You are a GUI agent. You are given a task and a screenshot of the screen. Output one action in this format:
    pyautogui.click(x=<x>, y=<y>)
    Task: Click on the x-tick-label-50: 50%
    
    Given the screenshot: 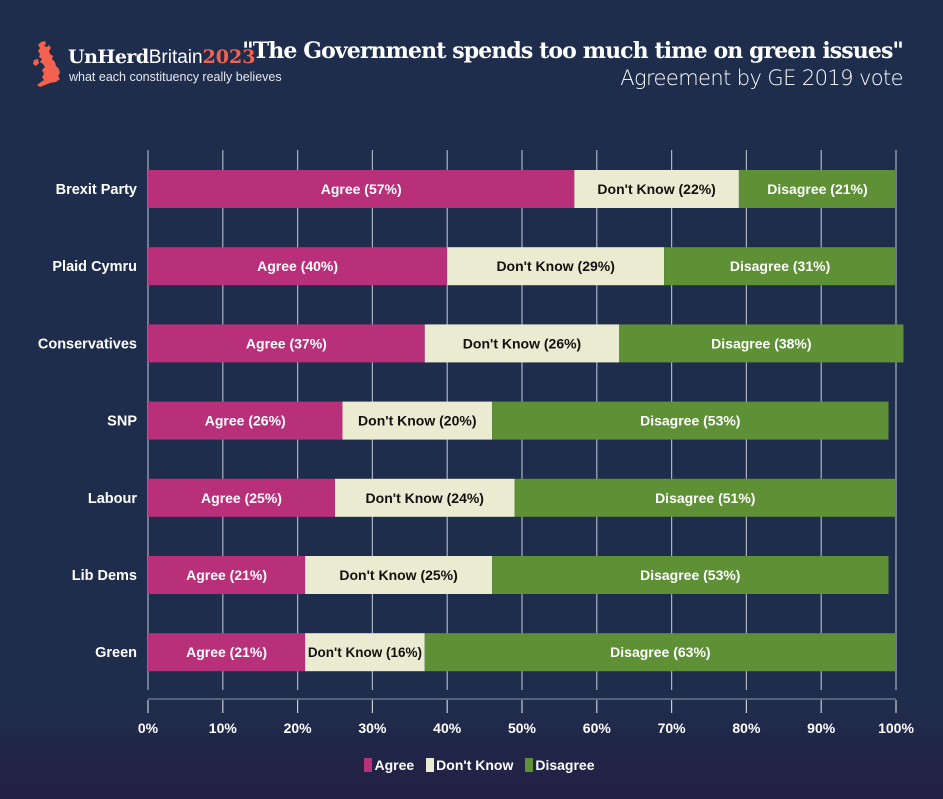 What is the action you would take?
    pyautogui.click(x=522, y=728)
    